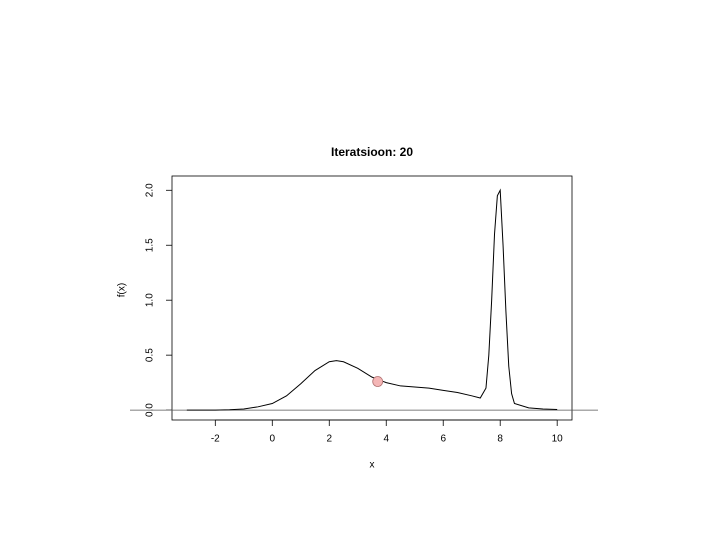 This screenshot has width=720, height=540. Describe the element at coordinates (150, 300) in the screenshot. I see `y-tick-label: 1.0` at that location.